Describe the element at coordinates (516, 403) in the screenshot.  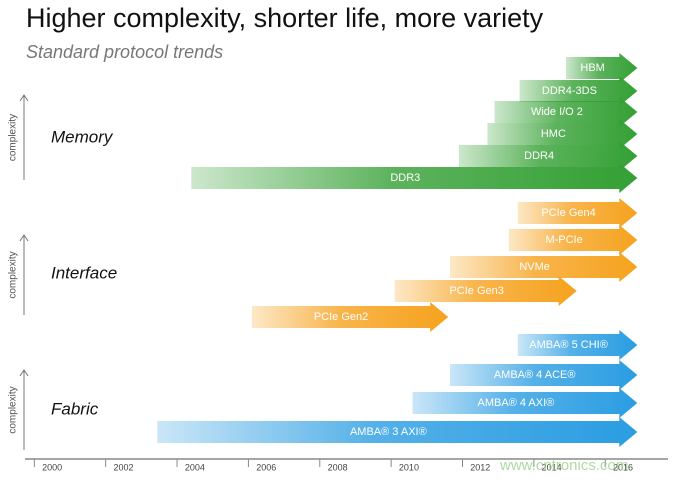
I see `arrow-label: AMBA® 4 AXI®` at that location.